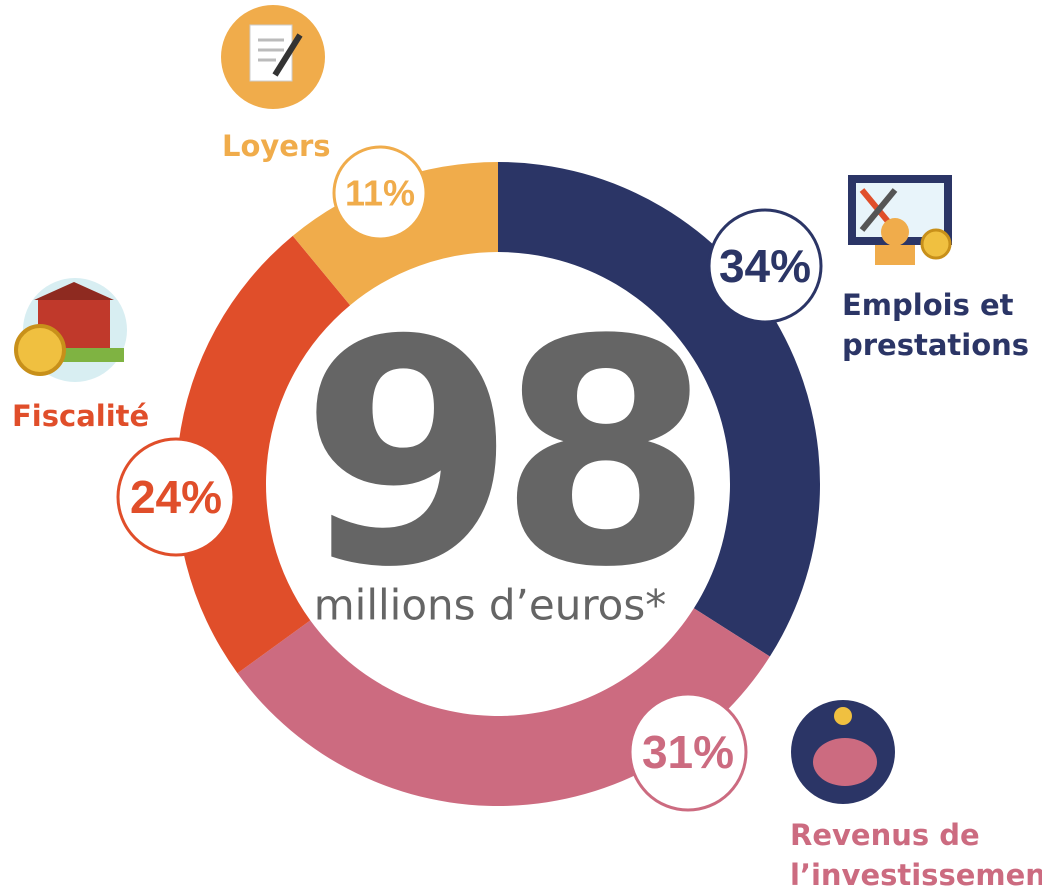  I want to click on value-label: 34%, so click(765, 266).